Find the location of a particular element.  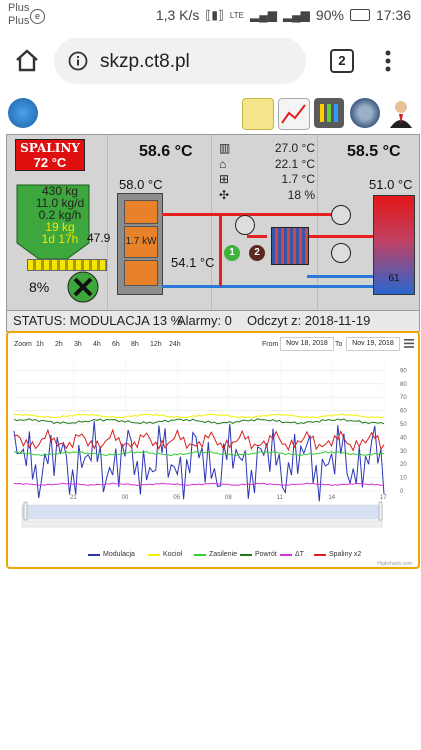

exhaust-box: SPALINY 72 °C is located at coordinates (50, 155).